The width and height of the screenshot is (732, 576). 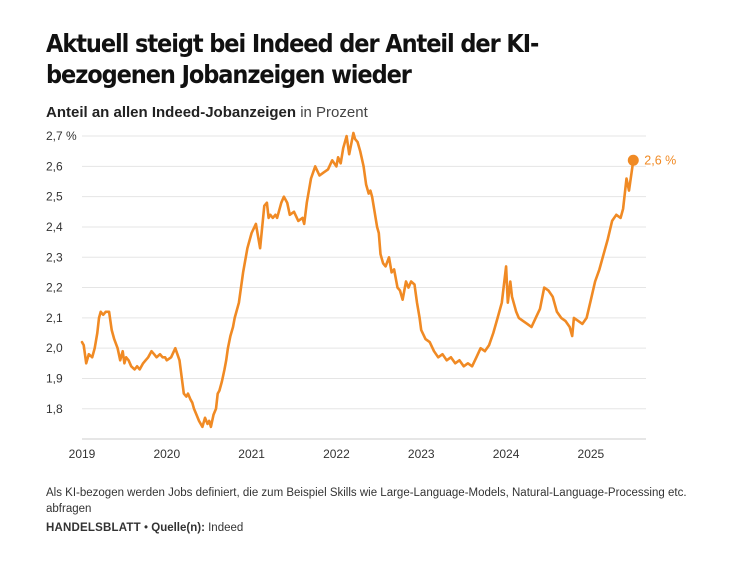 I want to click on y-tick-label-1: 1,9, so click(x=54, y=378).